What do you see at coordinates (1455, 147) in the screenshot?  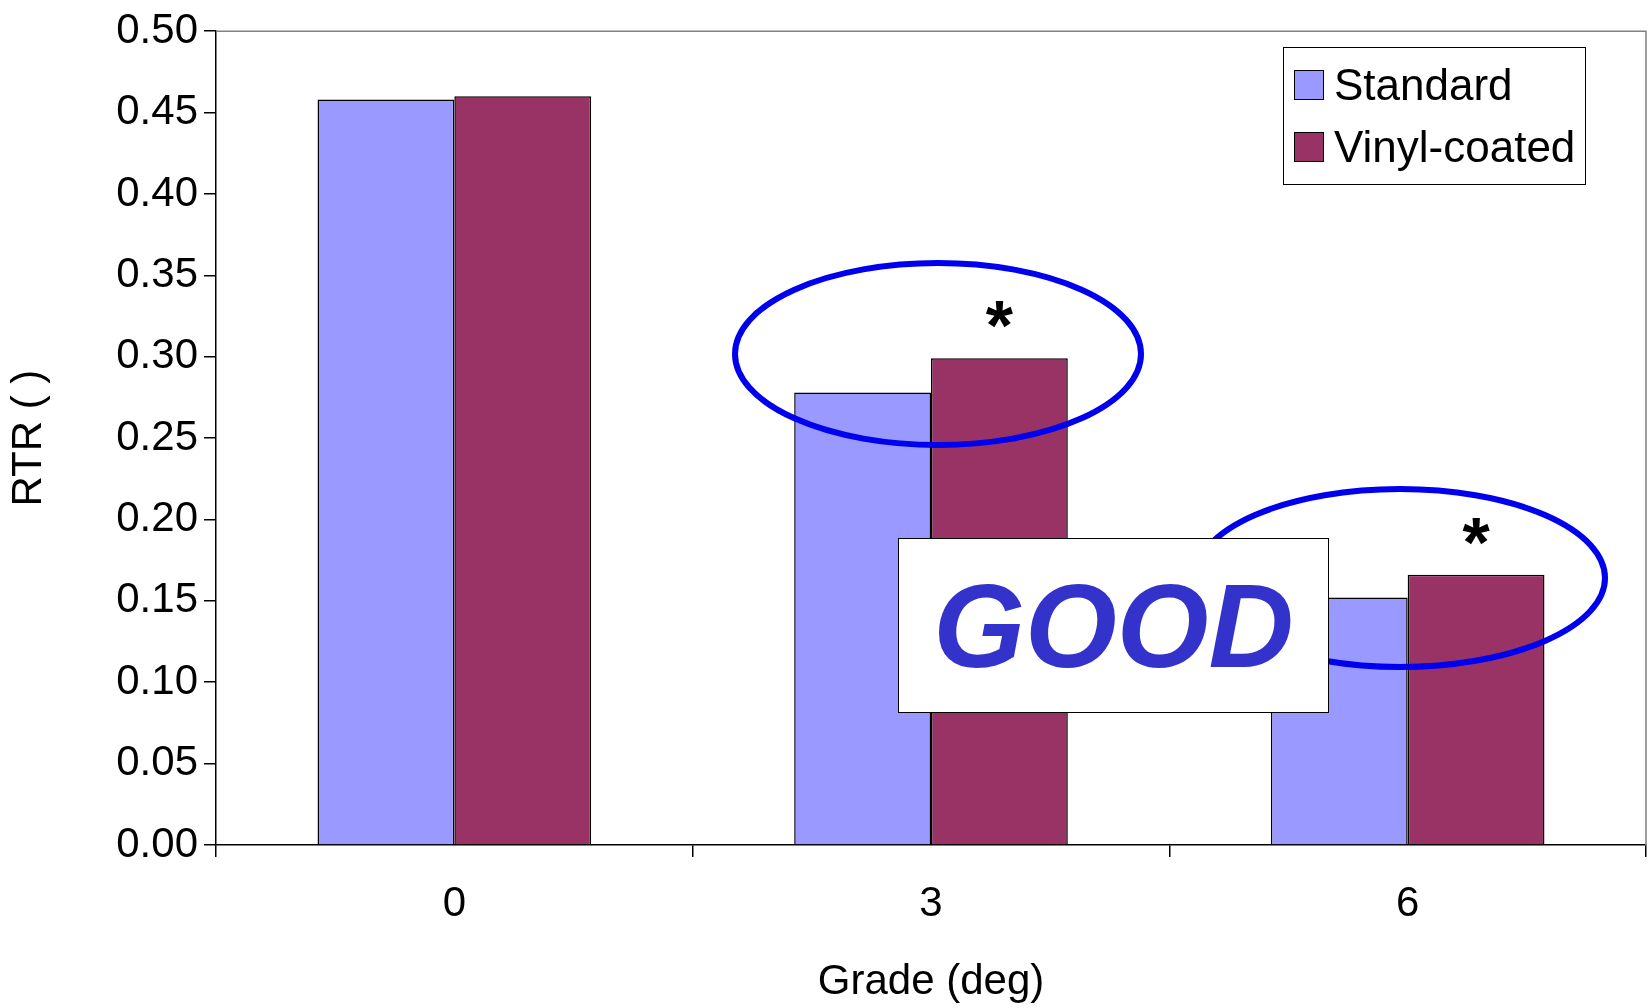 I see `legend-label: Vinyl-coated` at bounding box center [1455, 147].